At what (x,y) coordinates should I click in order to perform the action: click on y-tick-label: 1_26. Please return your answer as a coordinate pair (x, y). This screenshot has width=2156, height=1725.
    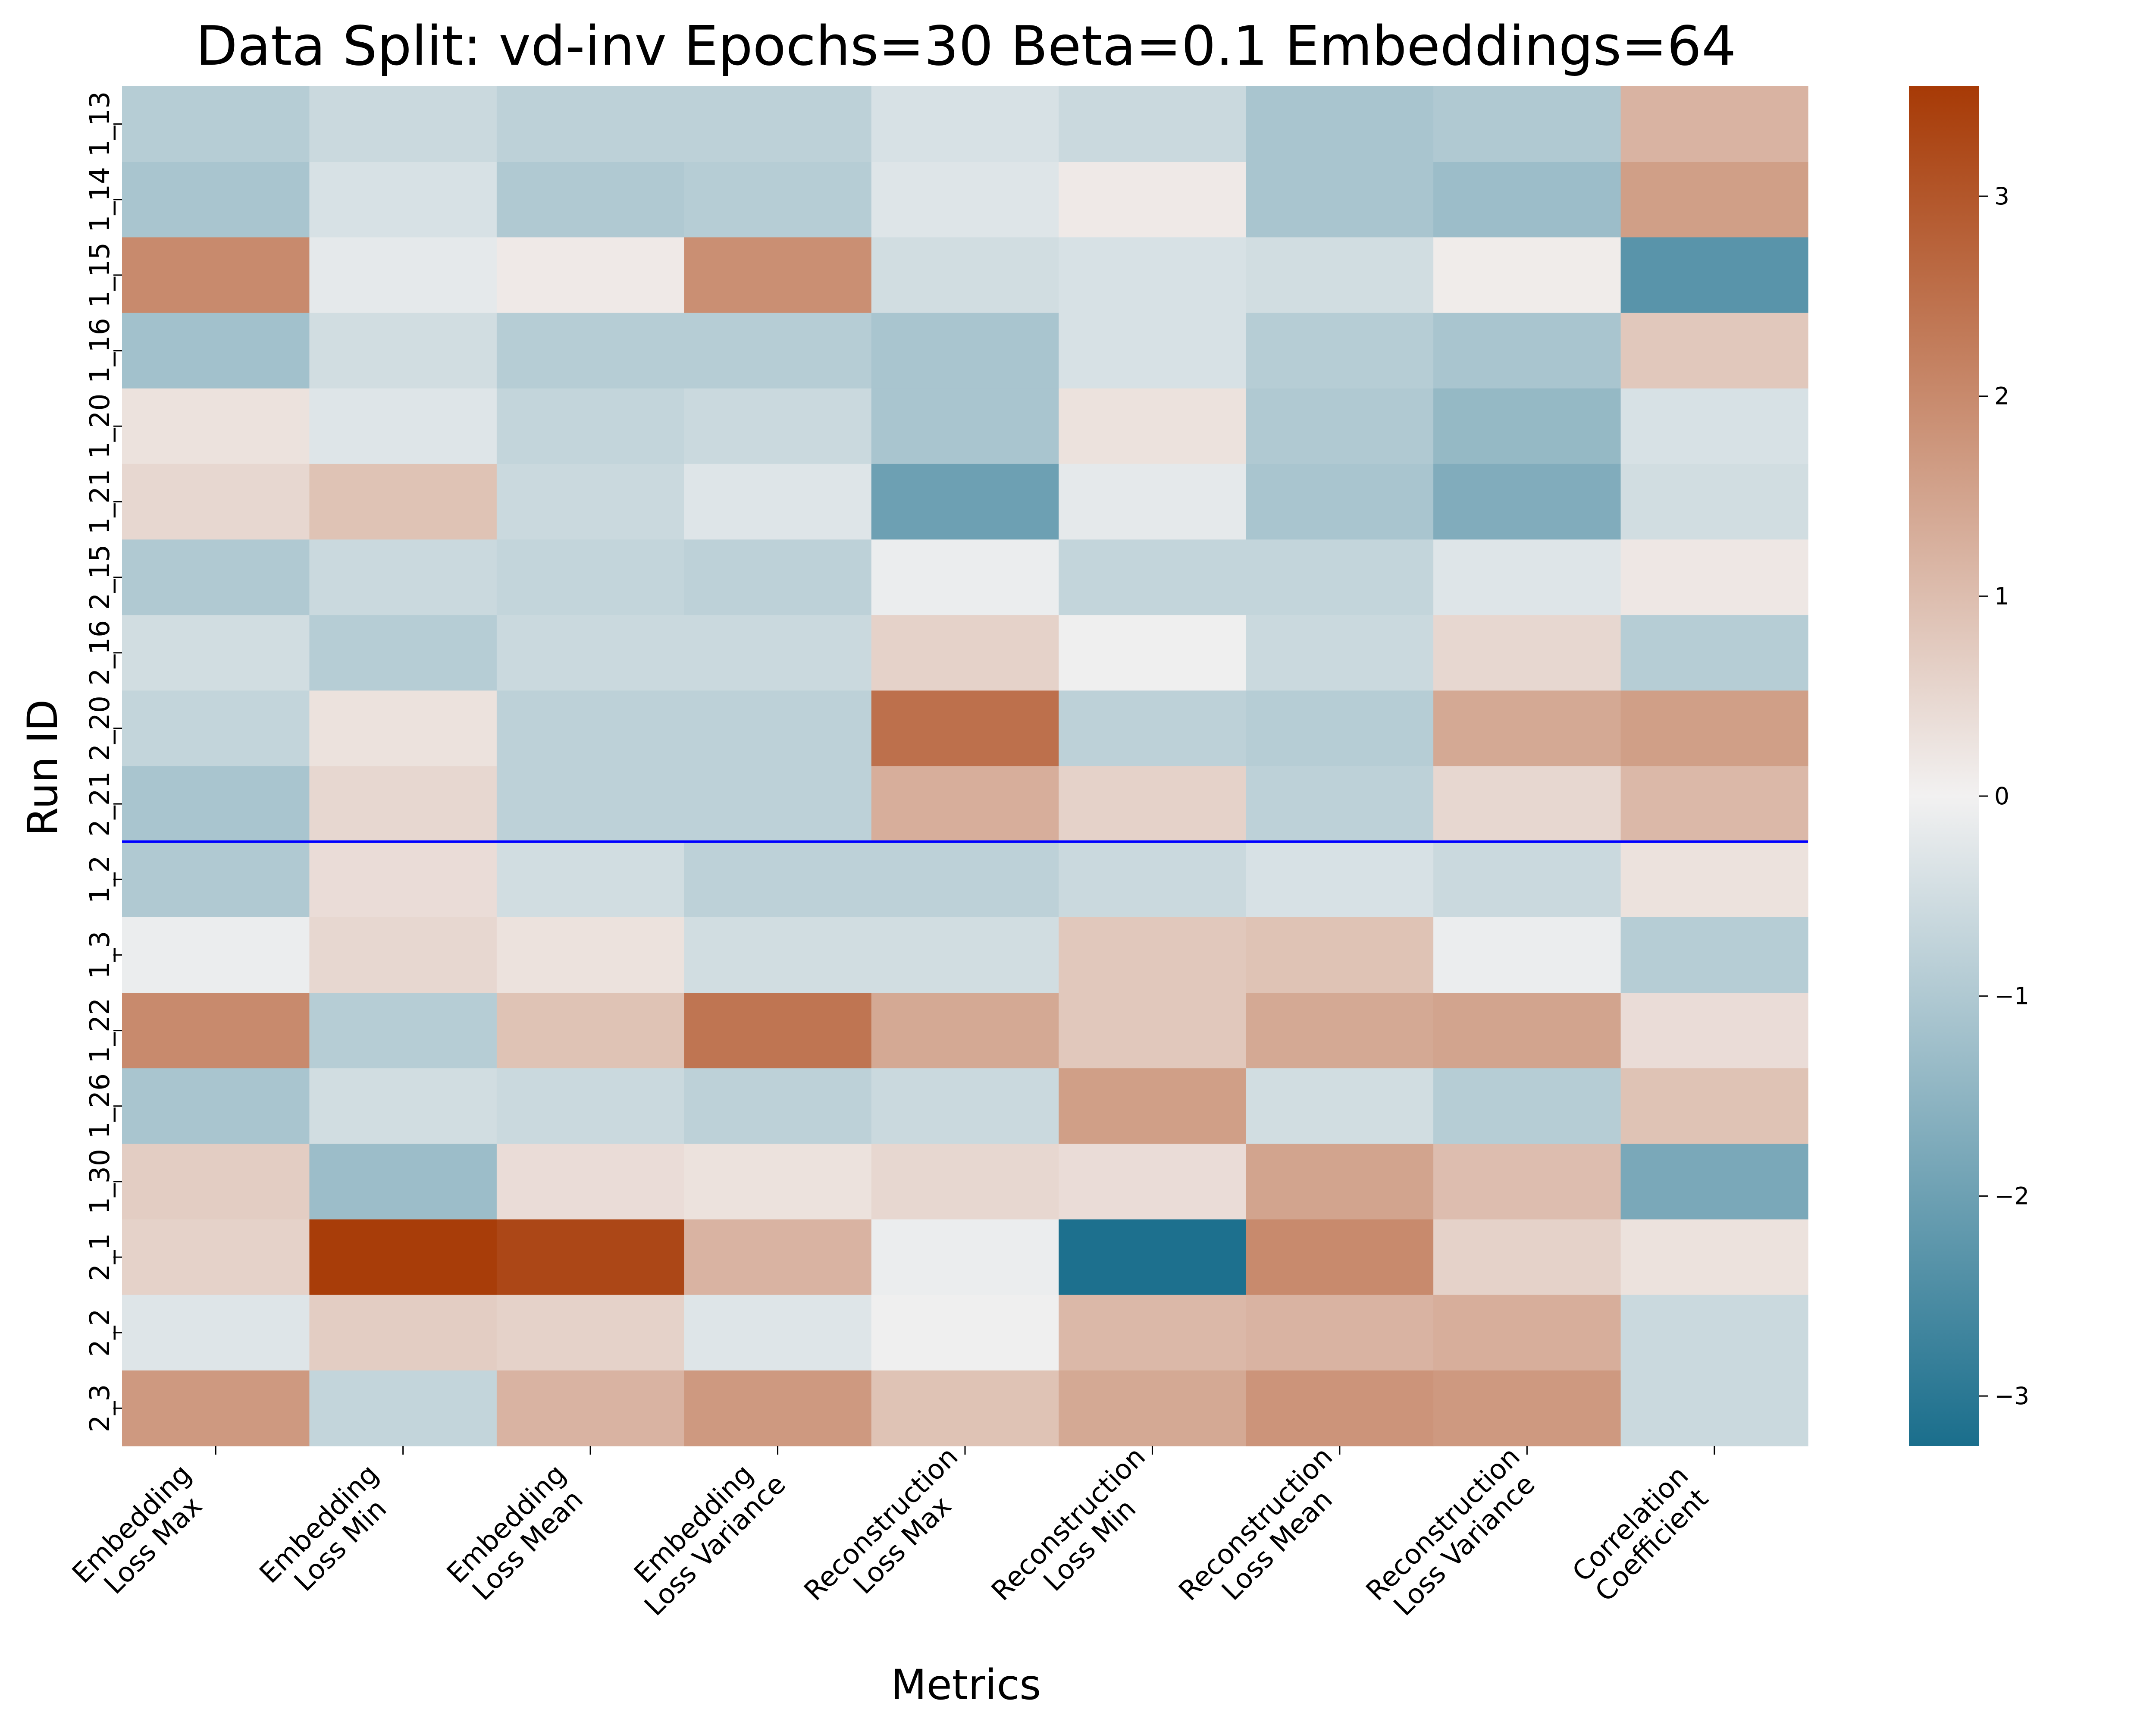
    Looking at the image, I should click on (100, 1106).